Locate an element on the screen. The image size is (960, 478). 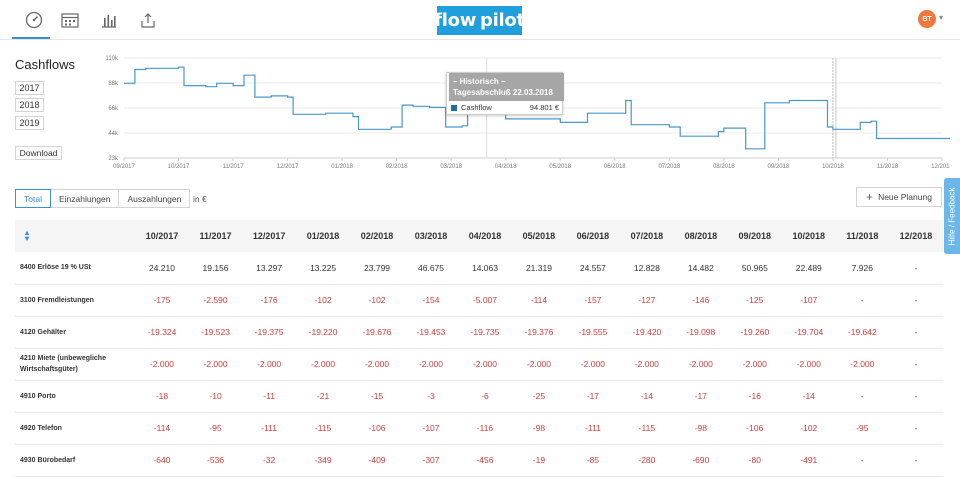
top-bar: flow pilot BT ▾ is located at coordinates (480, 20).